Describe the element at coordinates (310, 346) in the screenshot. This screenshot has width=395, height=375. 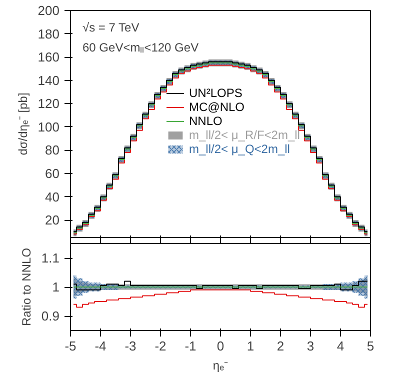
I see `x-tick-label: 3` at that location.